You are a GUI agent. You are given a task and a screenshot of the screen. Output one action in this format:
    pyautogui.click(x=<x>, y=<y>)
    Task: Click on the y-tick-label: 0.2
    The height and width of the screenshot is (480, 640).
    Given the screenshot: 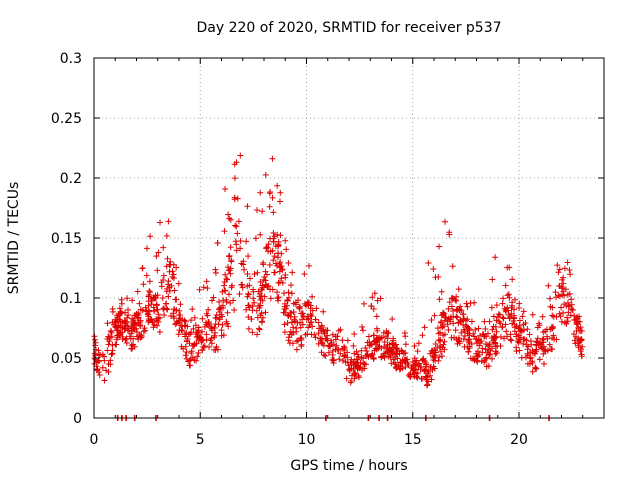 What is the action you would take?
    pyautogui.click(x=71, y=179)
    